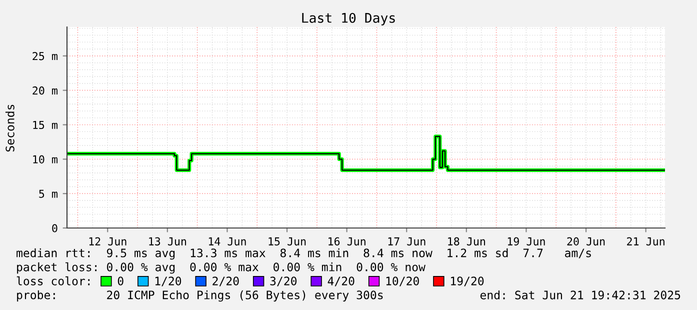 This screenshot has width=697, height=310. Describe the element at coordinates (225, 281) in the screenshot. I see `legend-label: 2/20` at that location.